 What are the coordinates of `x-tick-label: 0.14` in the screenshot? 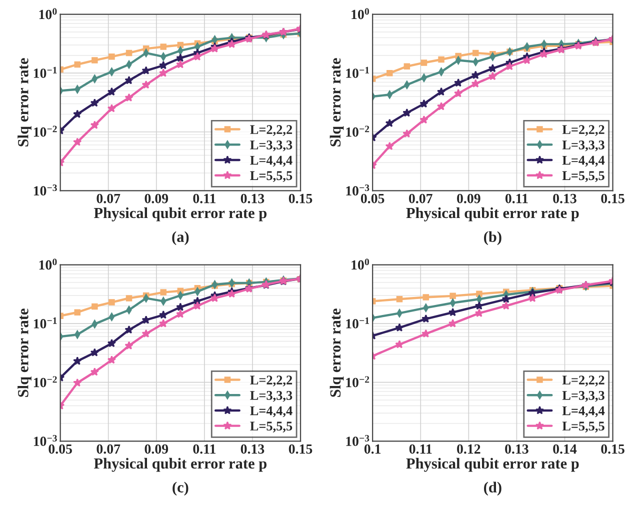 It's located at (565, 449).